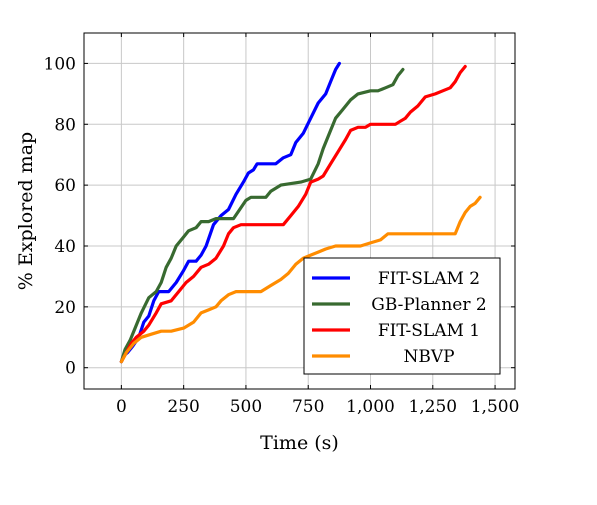 The image size is (597, 505). What do you see at coordinates (65, 186) in the screenshot?
I see `y-tick-label: 60` at bounding box center [65, 186].